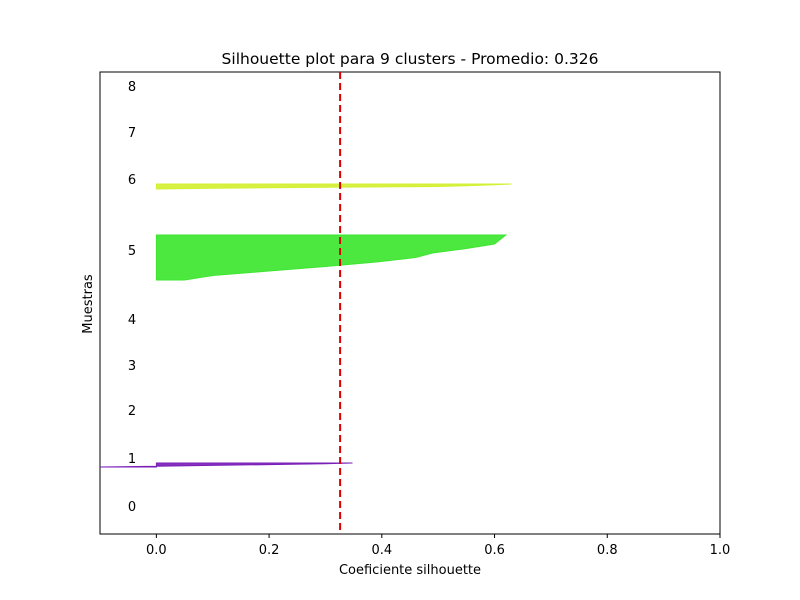  What do you see at coordinates (88, 304) in the screenshot?
I see `y-axis-label: Muestras` at bounding box center [88, 304].